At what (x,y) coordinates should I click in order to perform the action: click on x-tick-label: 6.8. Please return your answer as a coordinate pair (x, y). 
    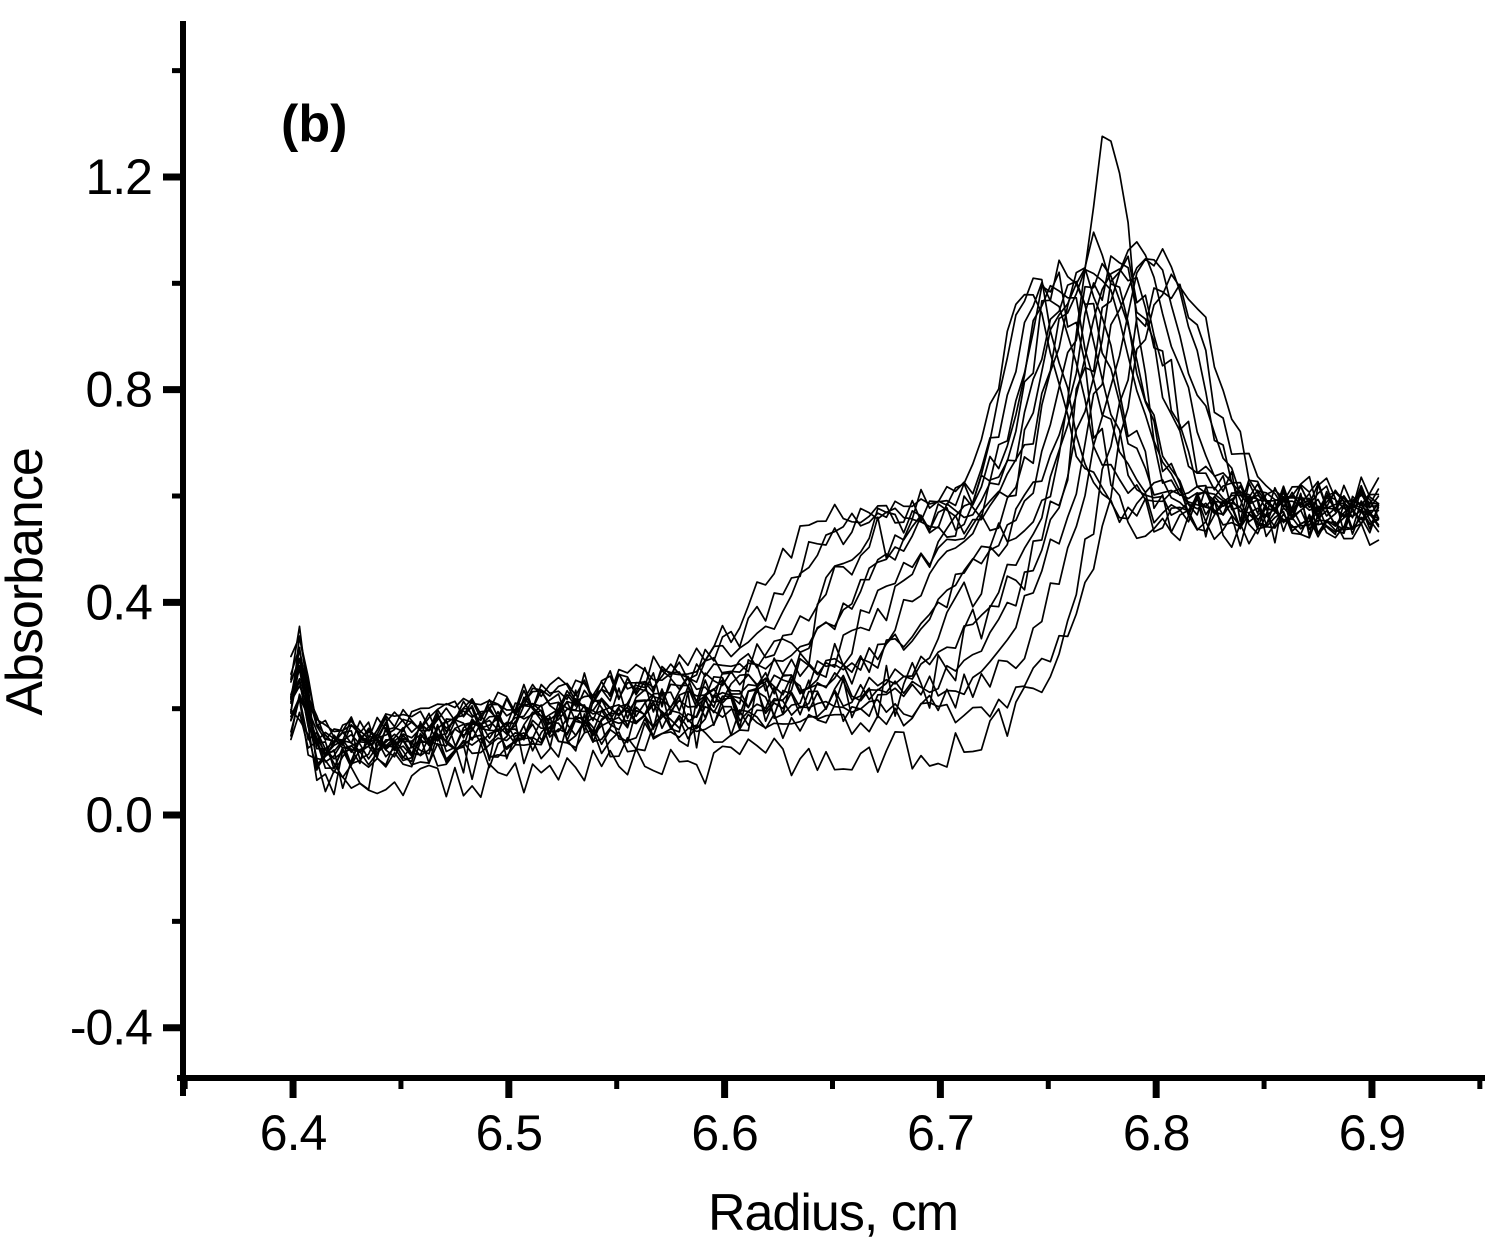
    Looking at the image, I should click on (1156, 1133).